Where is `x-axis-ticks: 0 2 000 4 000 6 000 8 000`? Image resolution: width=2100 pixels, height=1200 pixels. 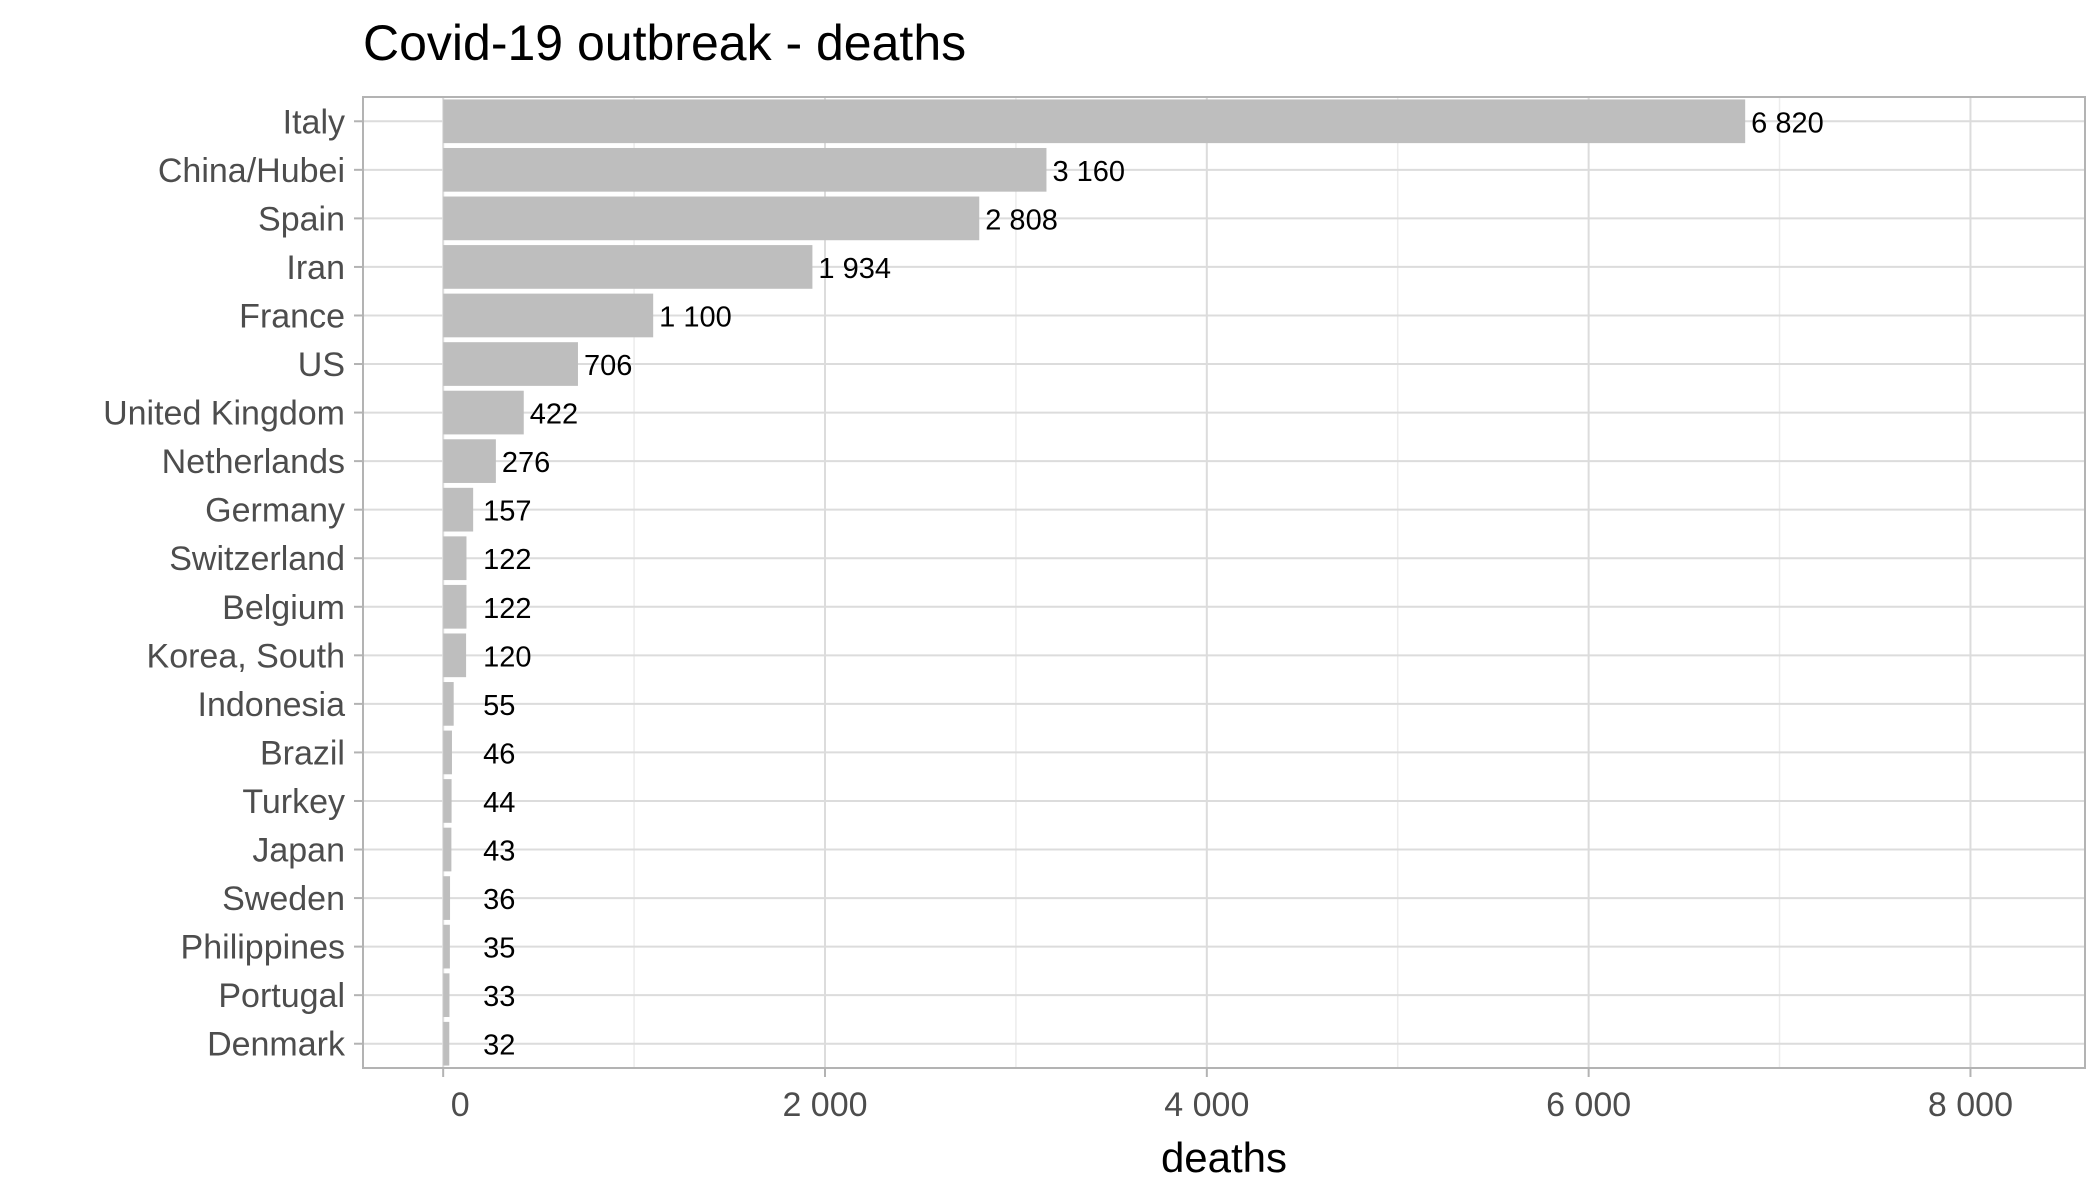
x-axis-ticks: 0 2 000 4 000 6 000 8 000 is located at coordinates (1227, 1096).